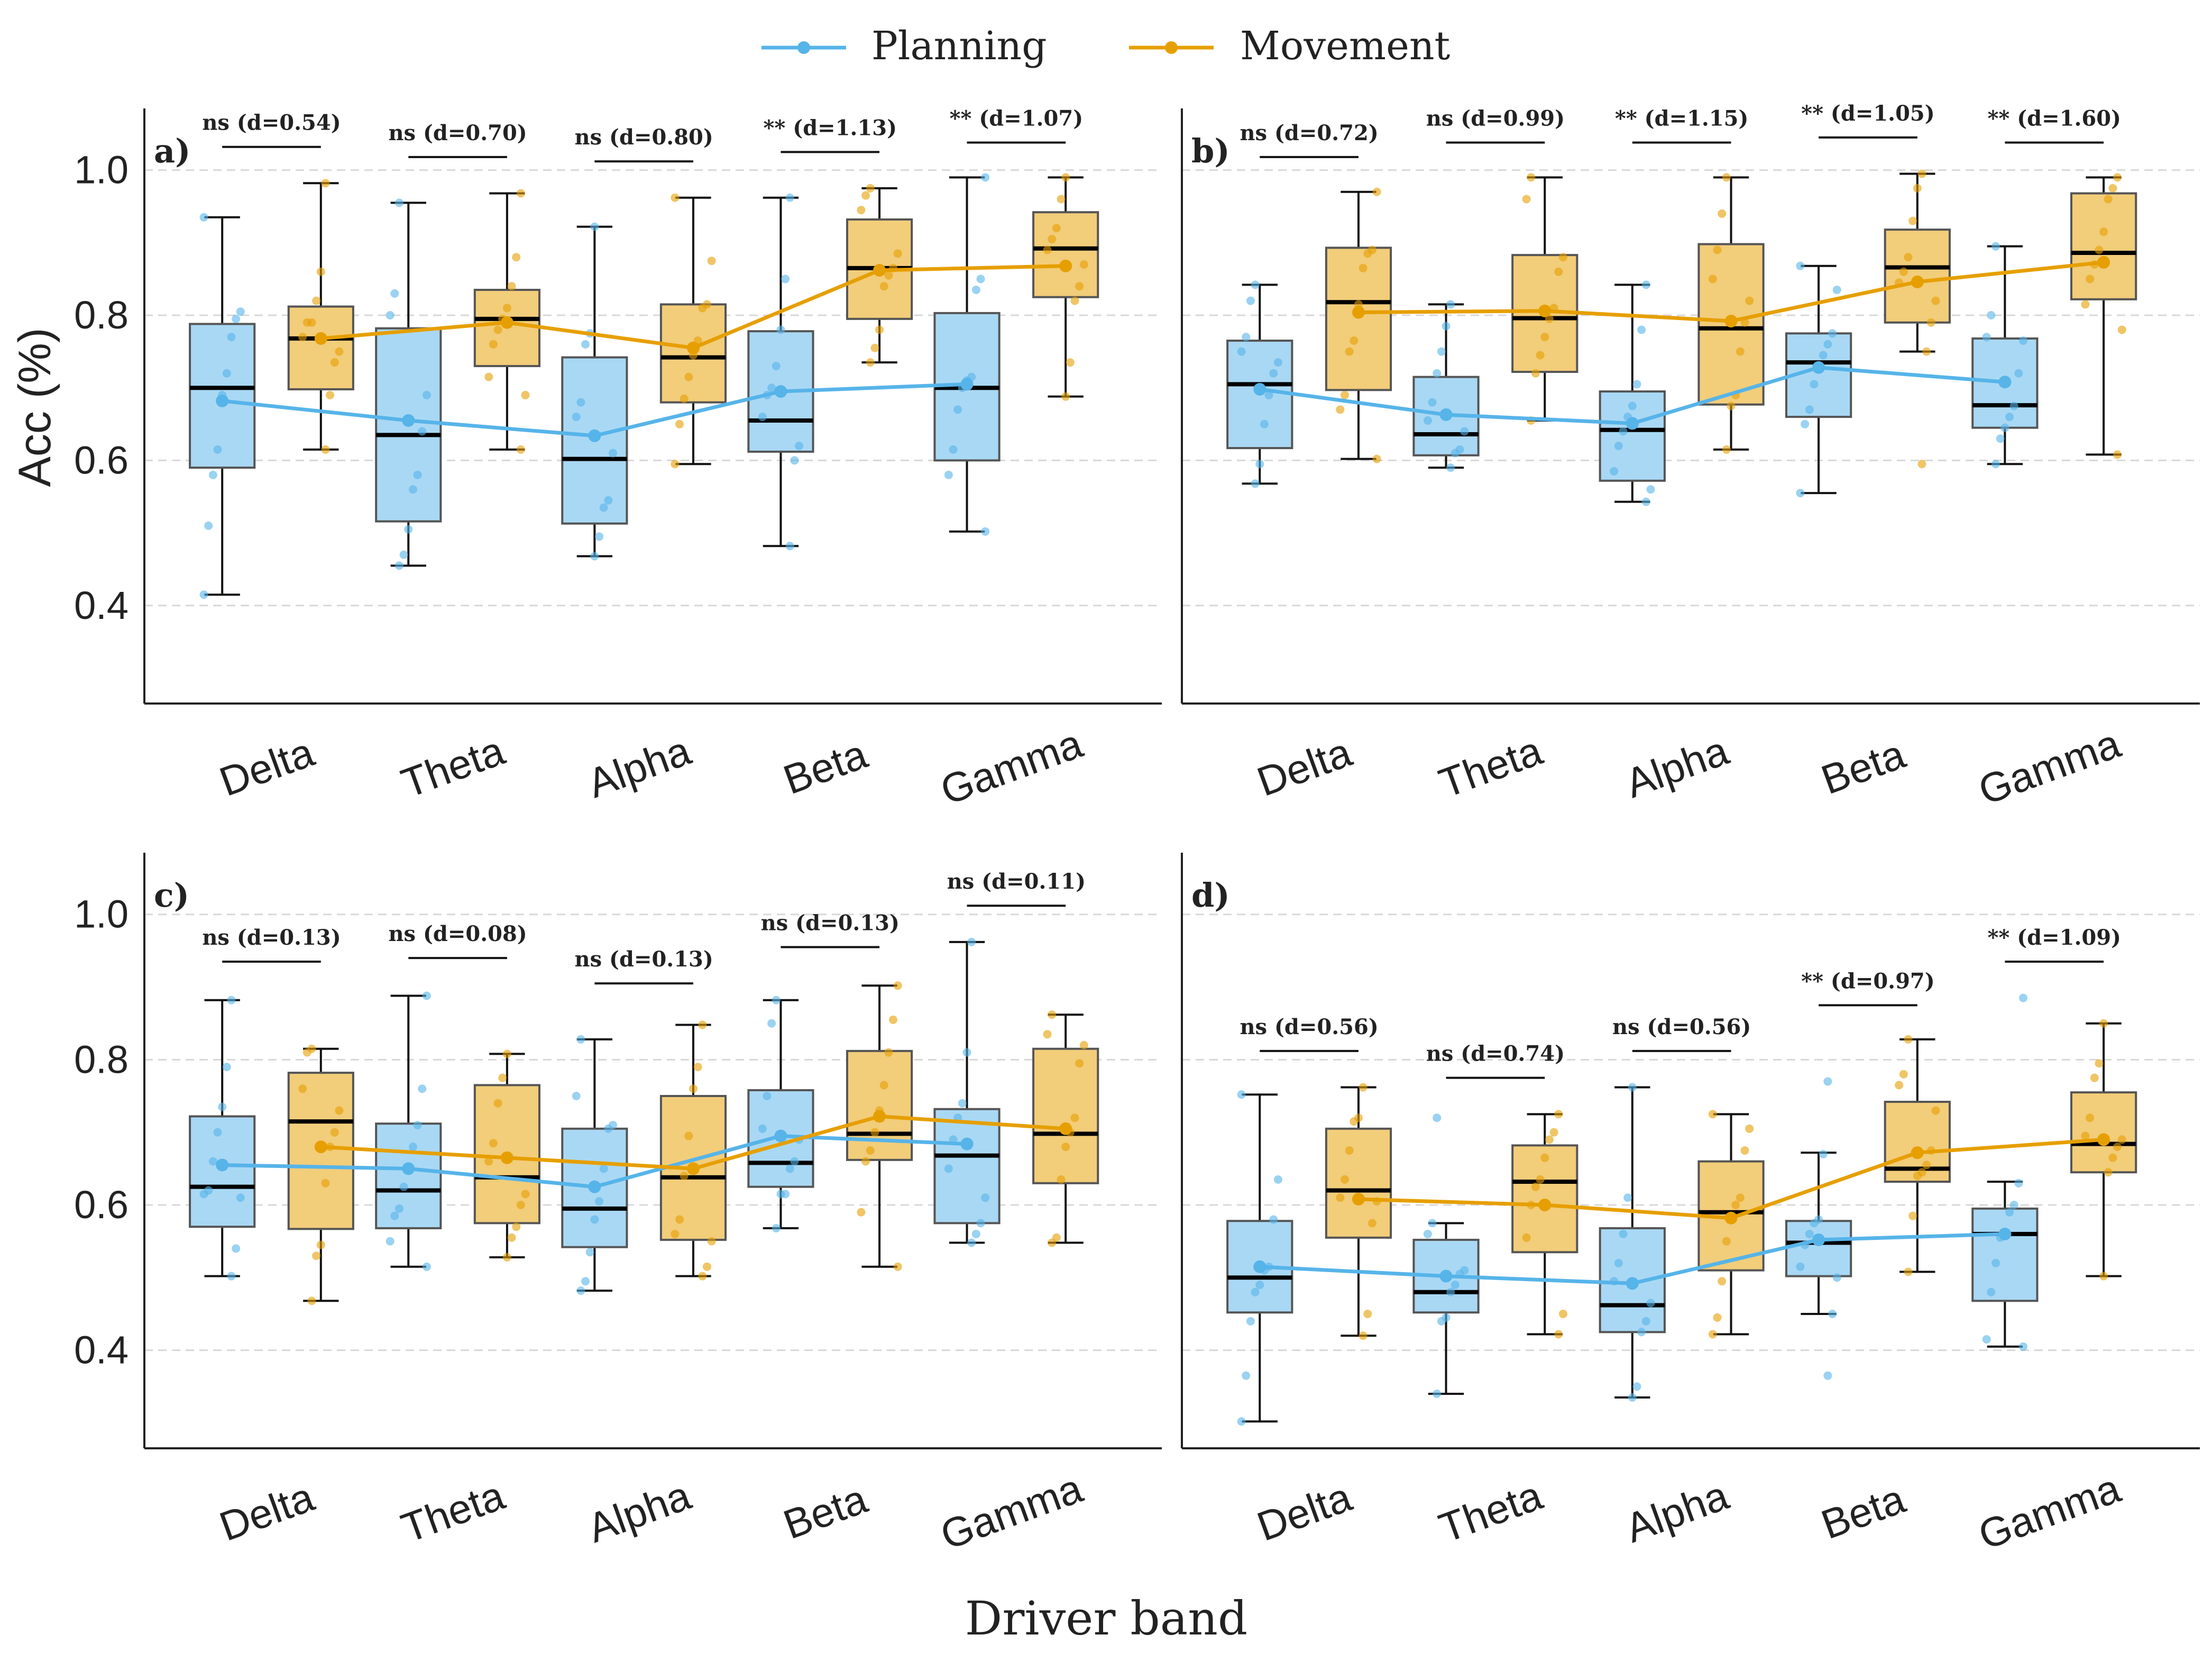  I want to click on significance-label: ns (d=0.08), so click(457, 933).